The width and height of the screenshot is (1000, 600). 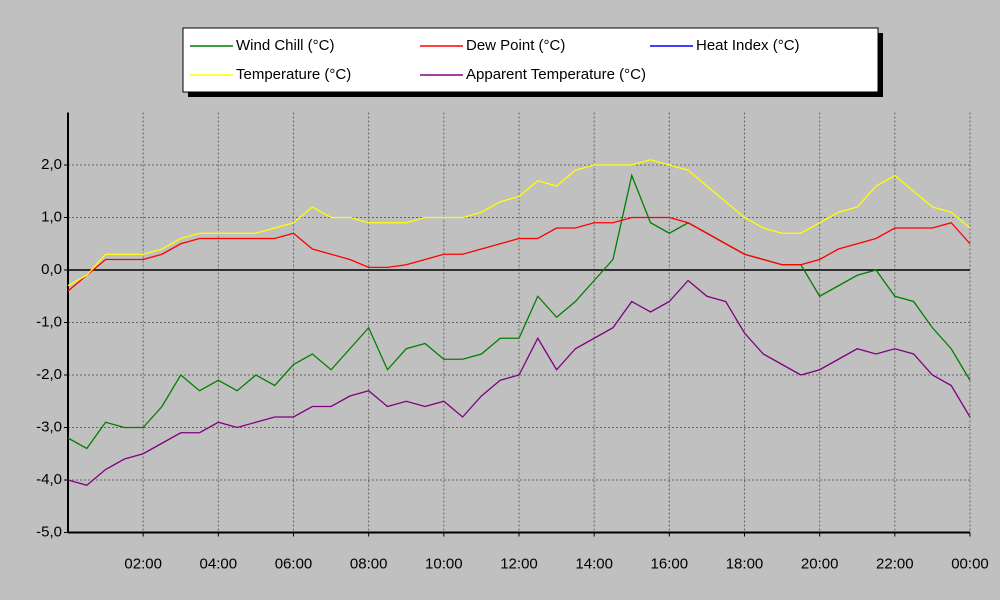 What do you see at coordinates (219, 563) in the screenshot?
I see `x-tick-label: 04:00` at bounding box center [219, 563].